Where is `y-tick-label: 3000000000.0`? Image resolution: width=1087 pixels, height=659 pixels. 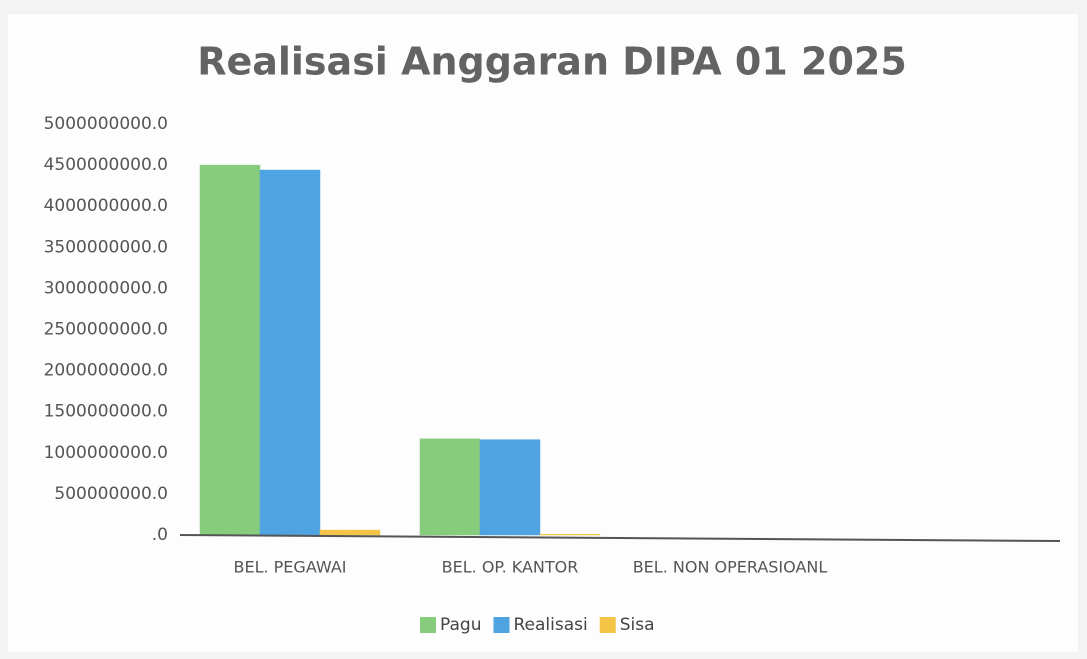
y-tick-label: 3000000000.0 is located at coordinates (106, 288).